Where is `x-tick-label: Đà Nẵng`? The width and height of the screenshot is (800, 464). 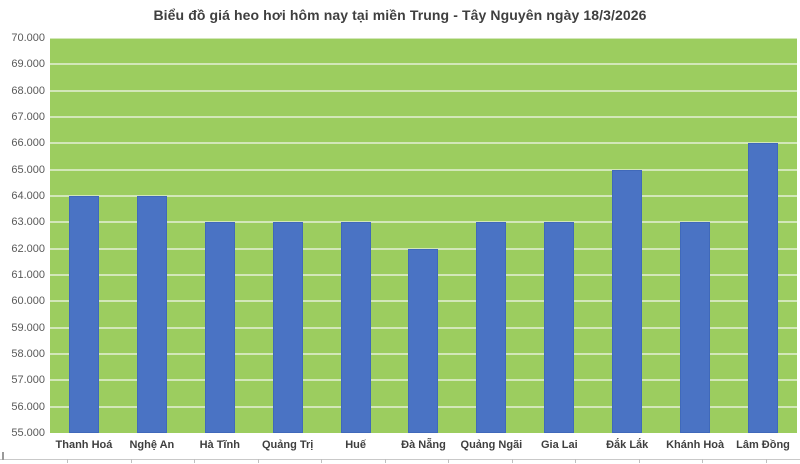 x-tick-label: Đà Nẵng is located at coordinates (423, 445).